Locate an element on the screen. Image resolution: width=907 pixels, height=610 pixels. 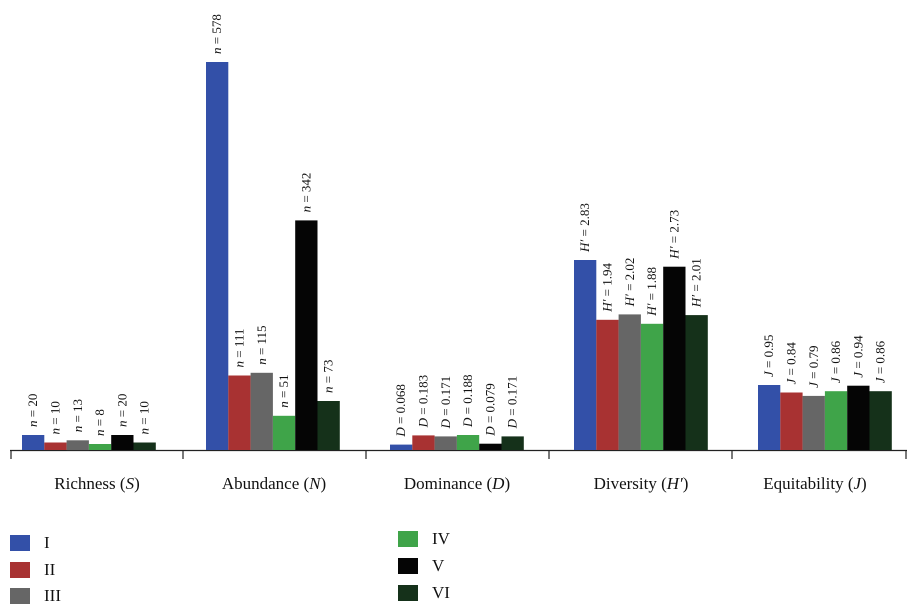
legend-label: II is located at coordinates (50, 569).